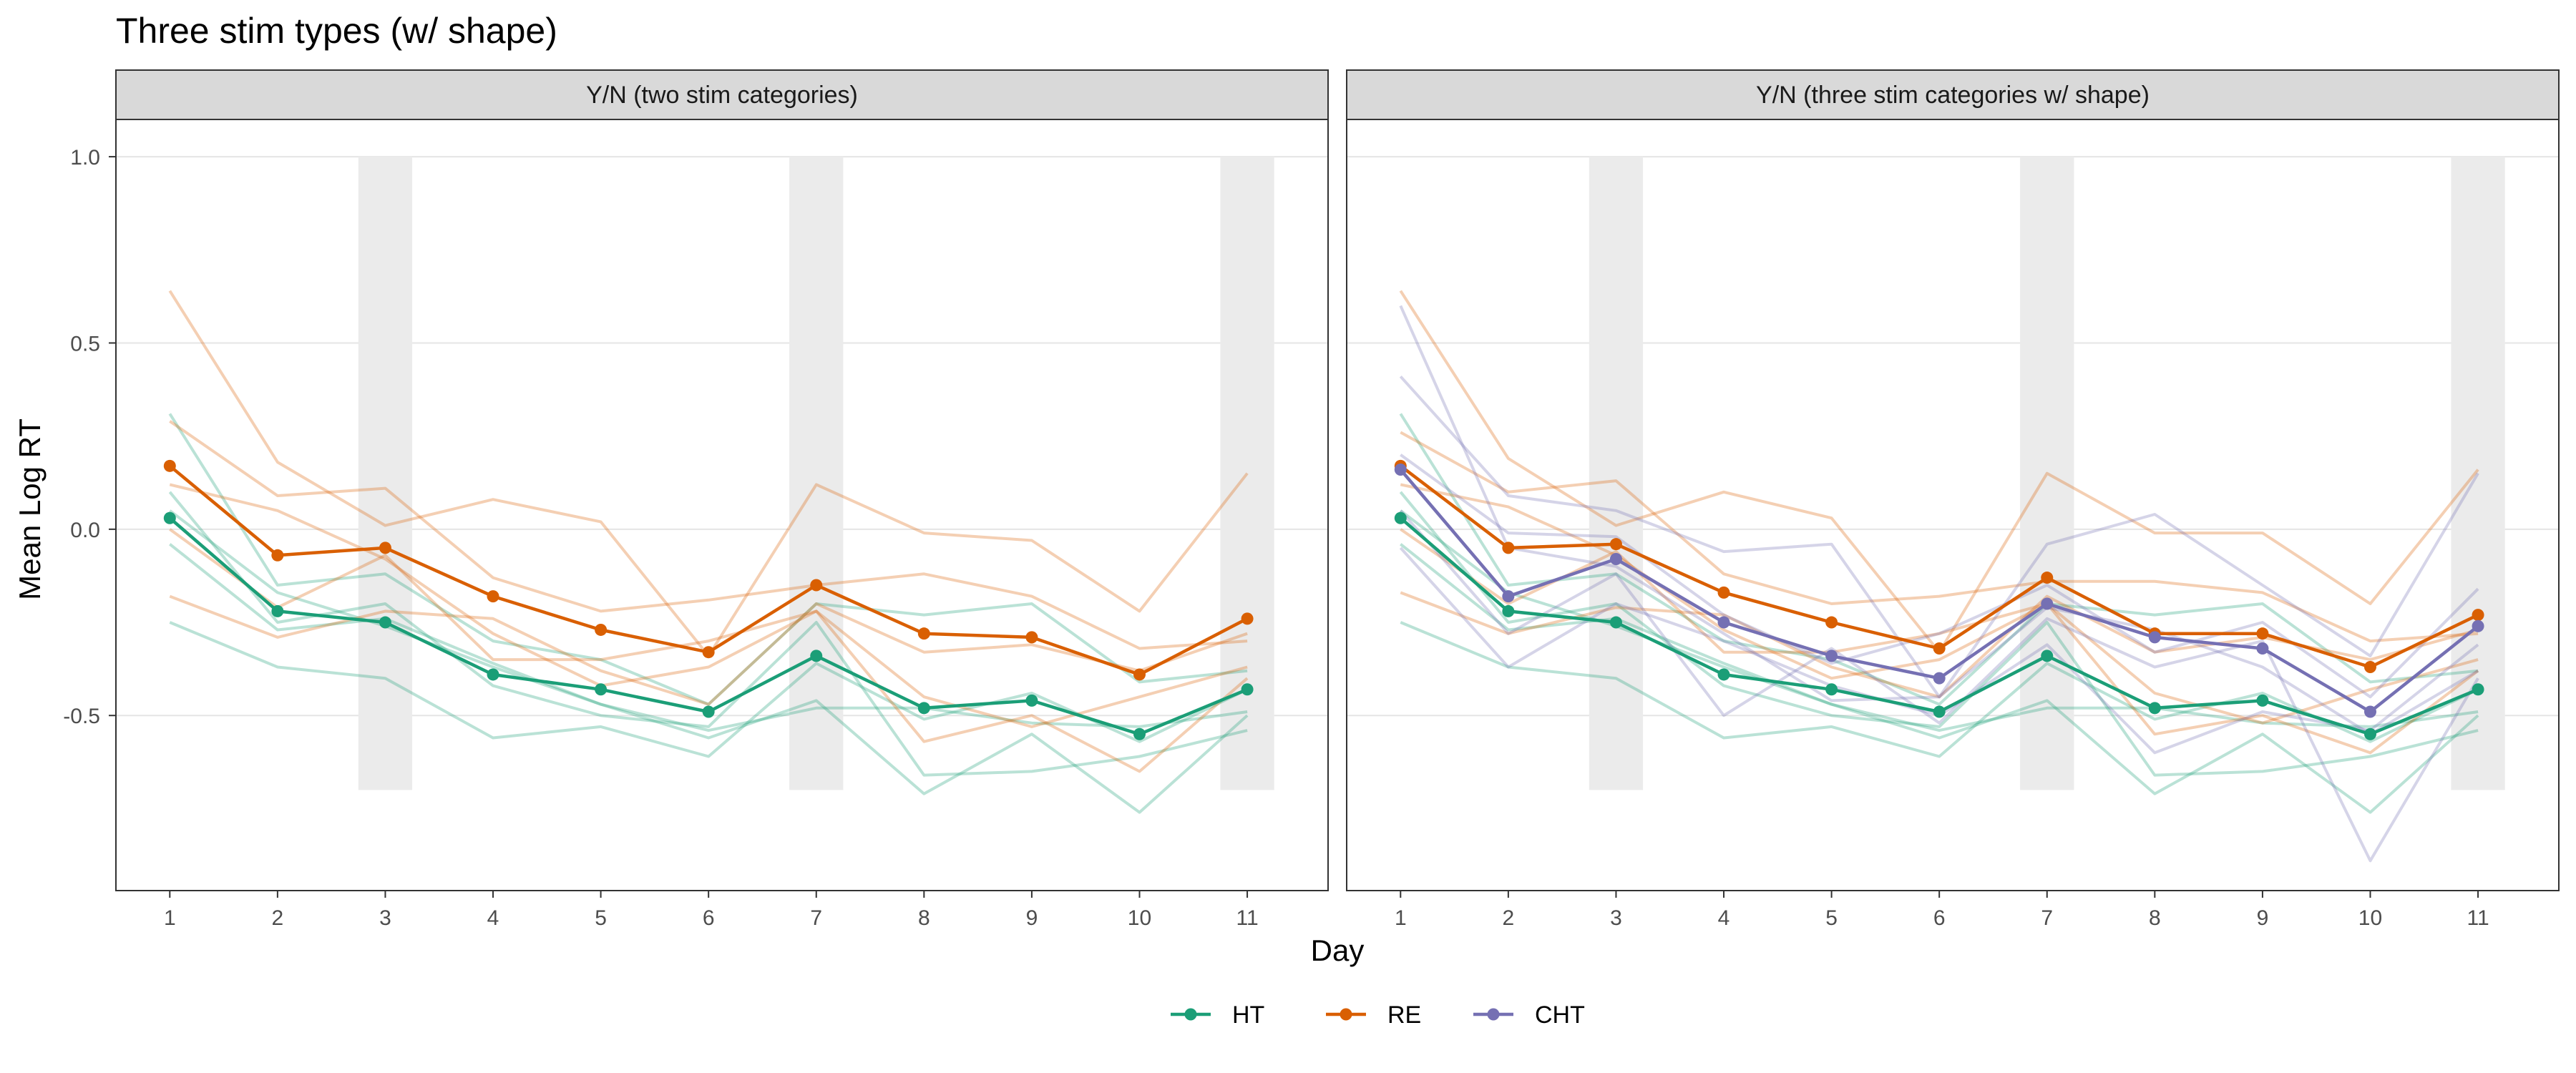 The image size is (2576, 1073). What do you see at coordinates (1560, 1015) in the screenshot?
I see `legend-label: CHT` at bounding box center [1560, 1015].